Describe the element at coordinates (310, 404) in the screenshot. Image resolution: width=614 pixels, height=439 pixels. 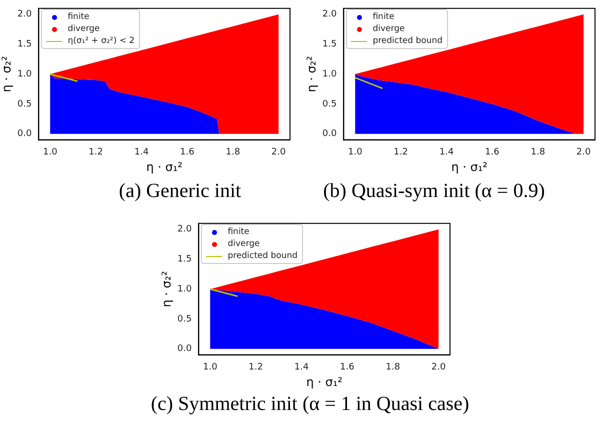
I see `text: (c) Symmetric init (α = 1 in Quasi case)` at that location.